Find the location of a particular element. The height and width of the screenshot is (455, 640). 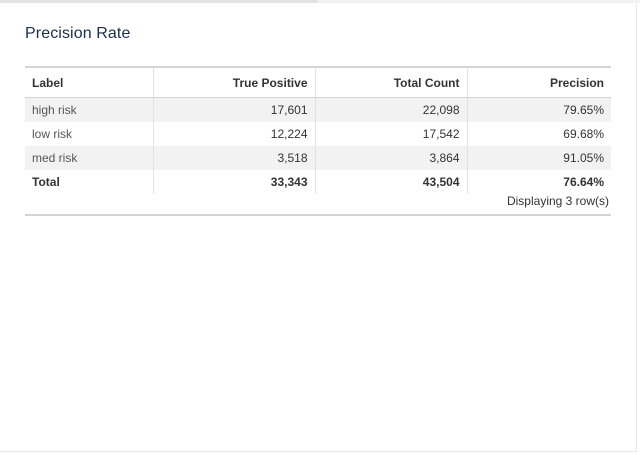

cell-label: high risk is located at coordinates (89, 109).